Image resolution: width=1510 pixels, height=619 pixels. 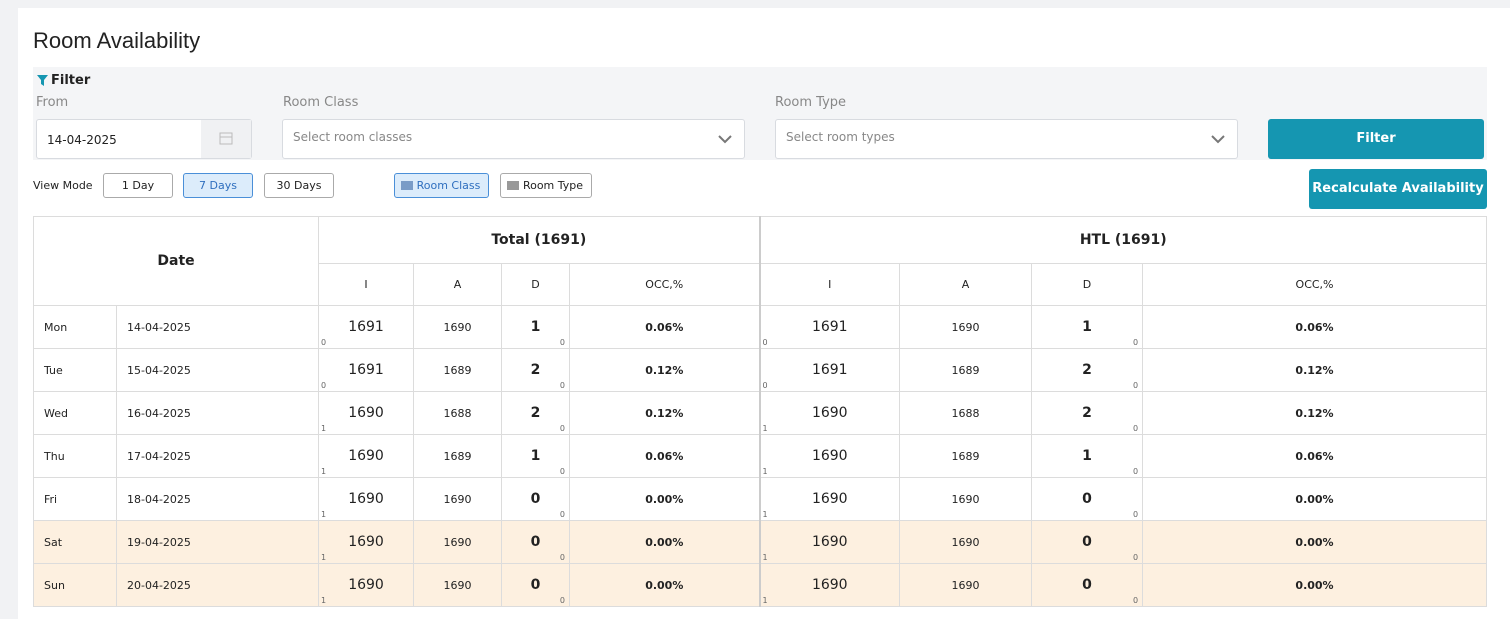 I want to click on d-value: 1, so click(x=1087, y=456).